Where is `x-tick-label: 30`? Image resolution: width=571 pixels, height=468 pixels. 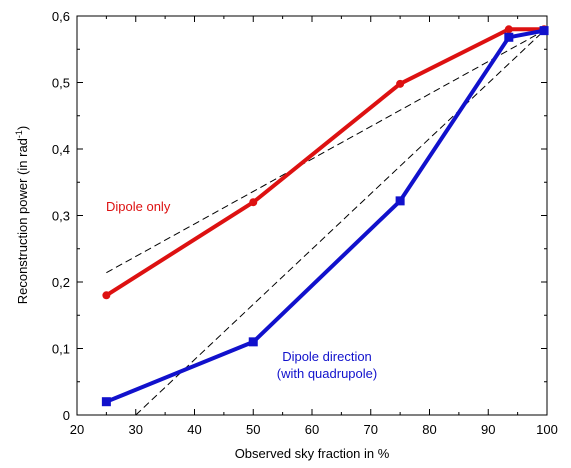
x-tick-label: 30 is located at coordinates (136, 429).